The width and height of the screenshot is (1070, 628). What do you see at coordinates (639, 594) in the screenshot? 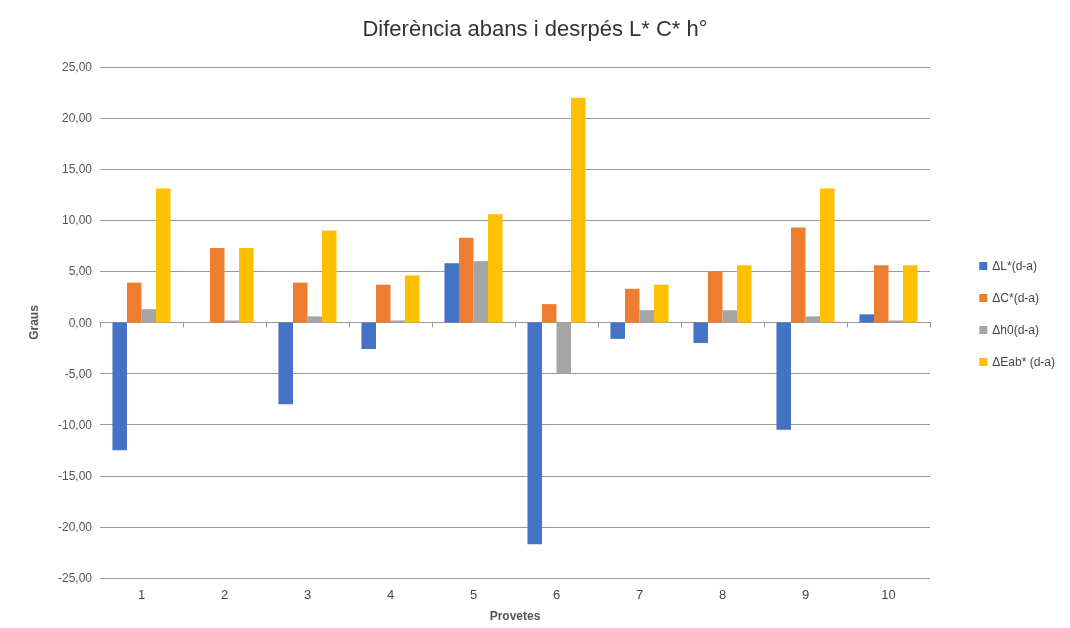
I see `x-tick-label: 7` at bounding box center [639, 594].